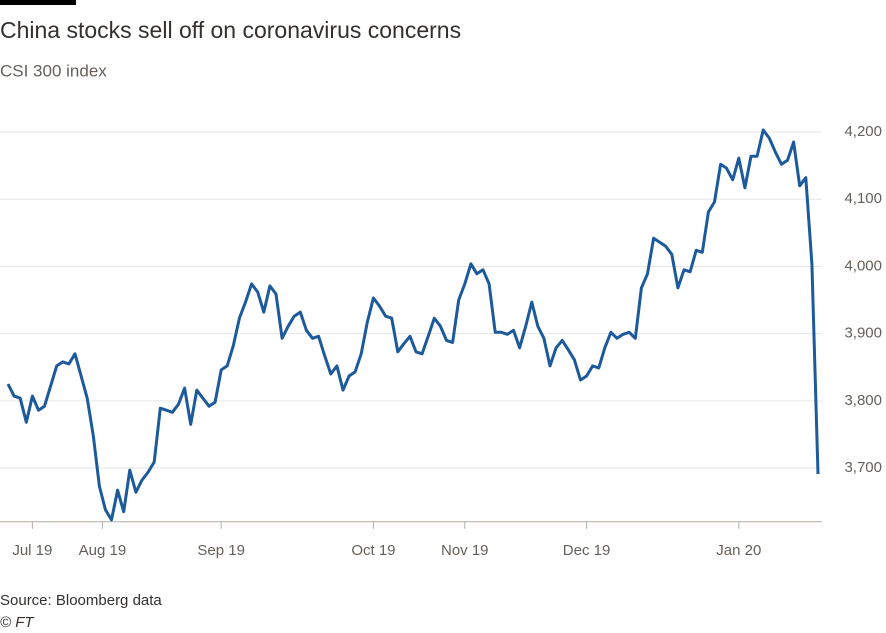 Image resolution: width=886 pixels, height=633 pixels. I want to click on ft-bar, so click(38, 2).